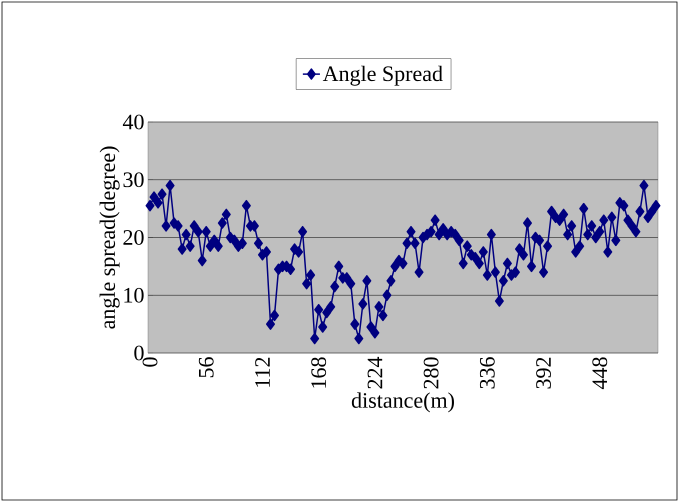 The width and height of the screenshot is (679, 502). Describe the element at coordinates (134, 295) in the screenshot. I see `y-tick-label: 10` at that location.